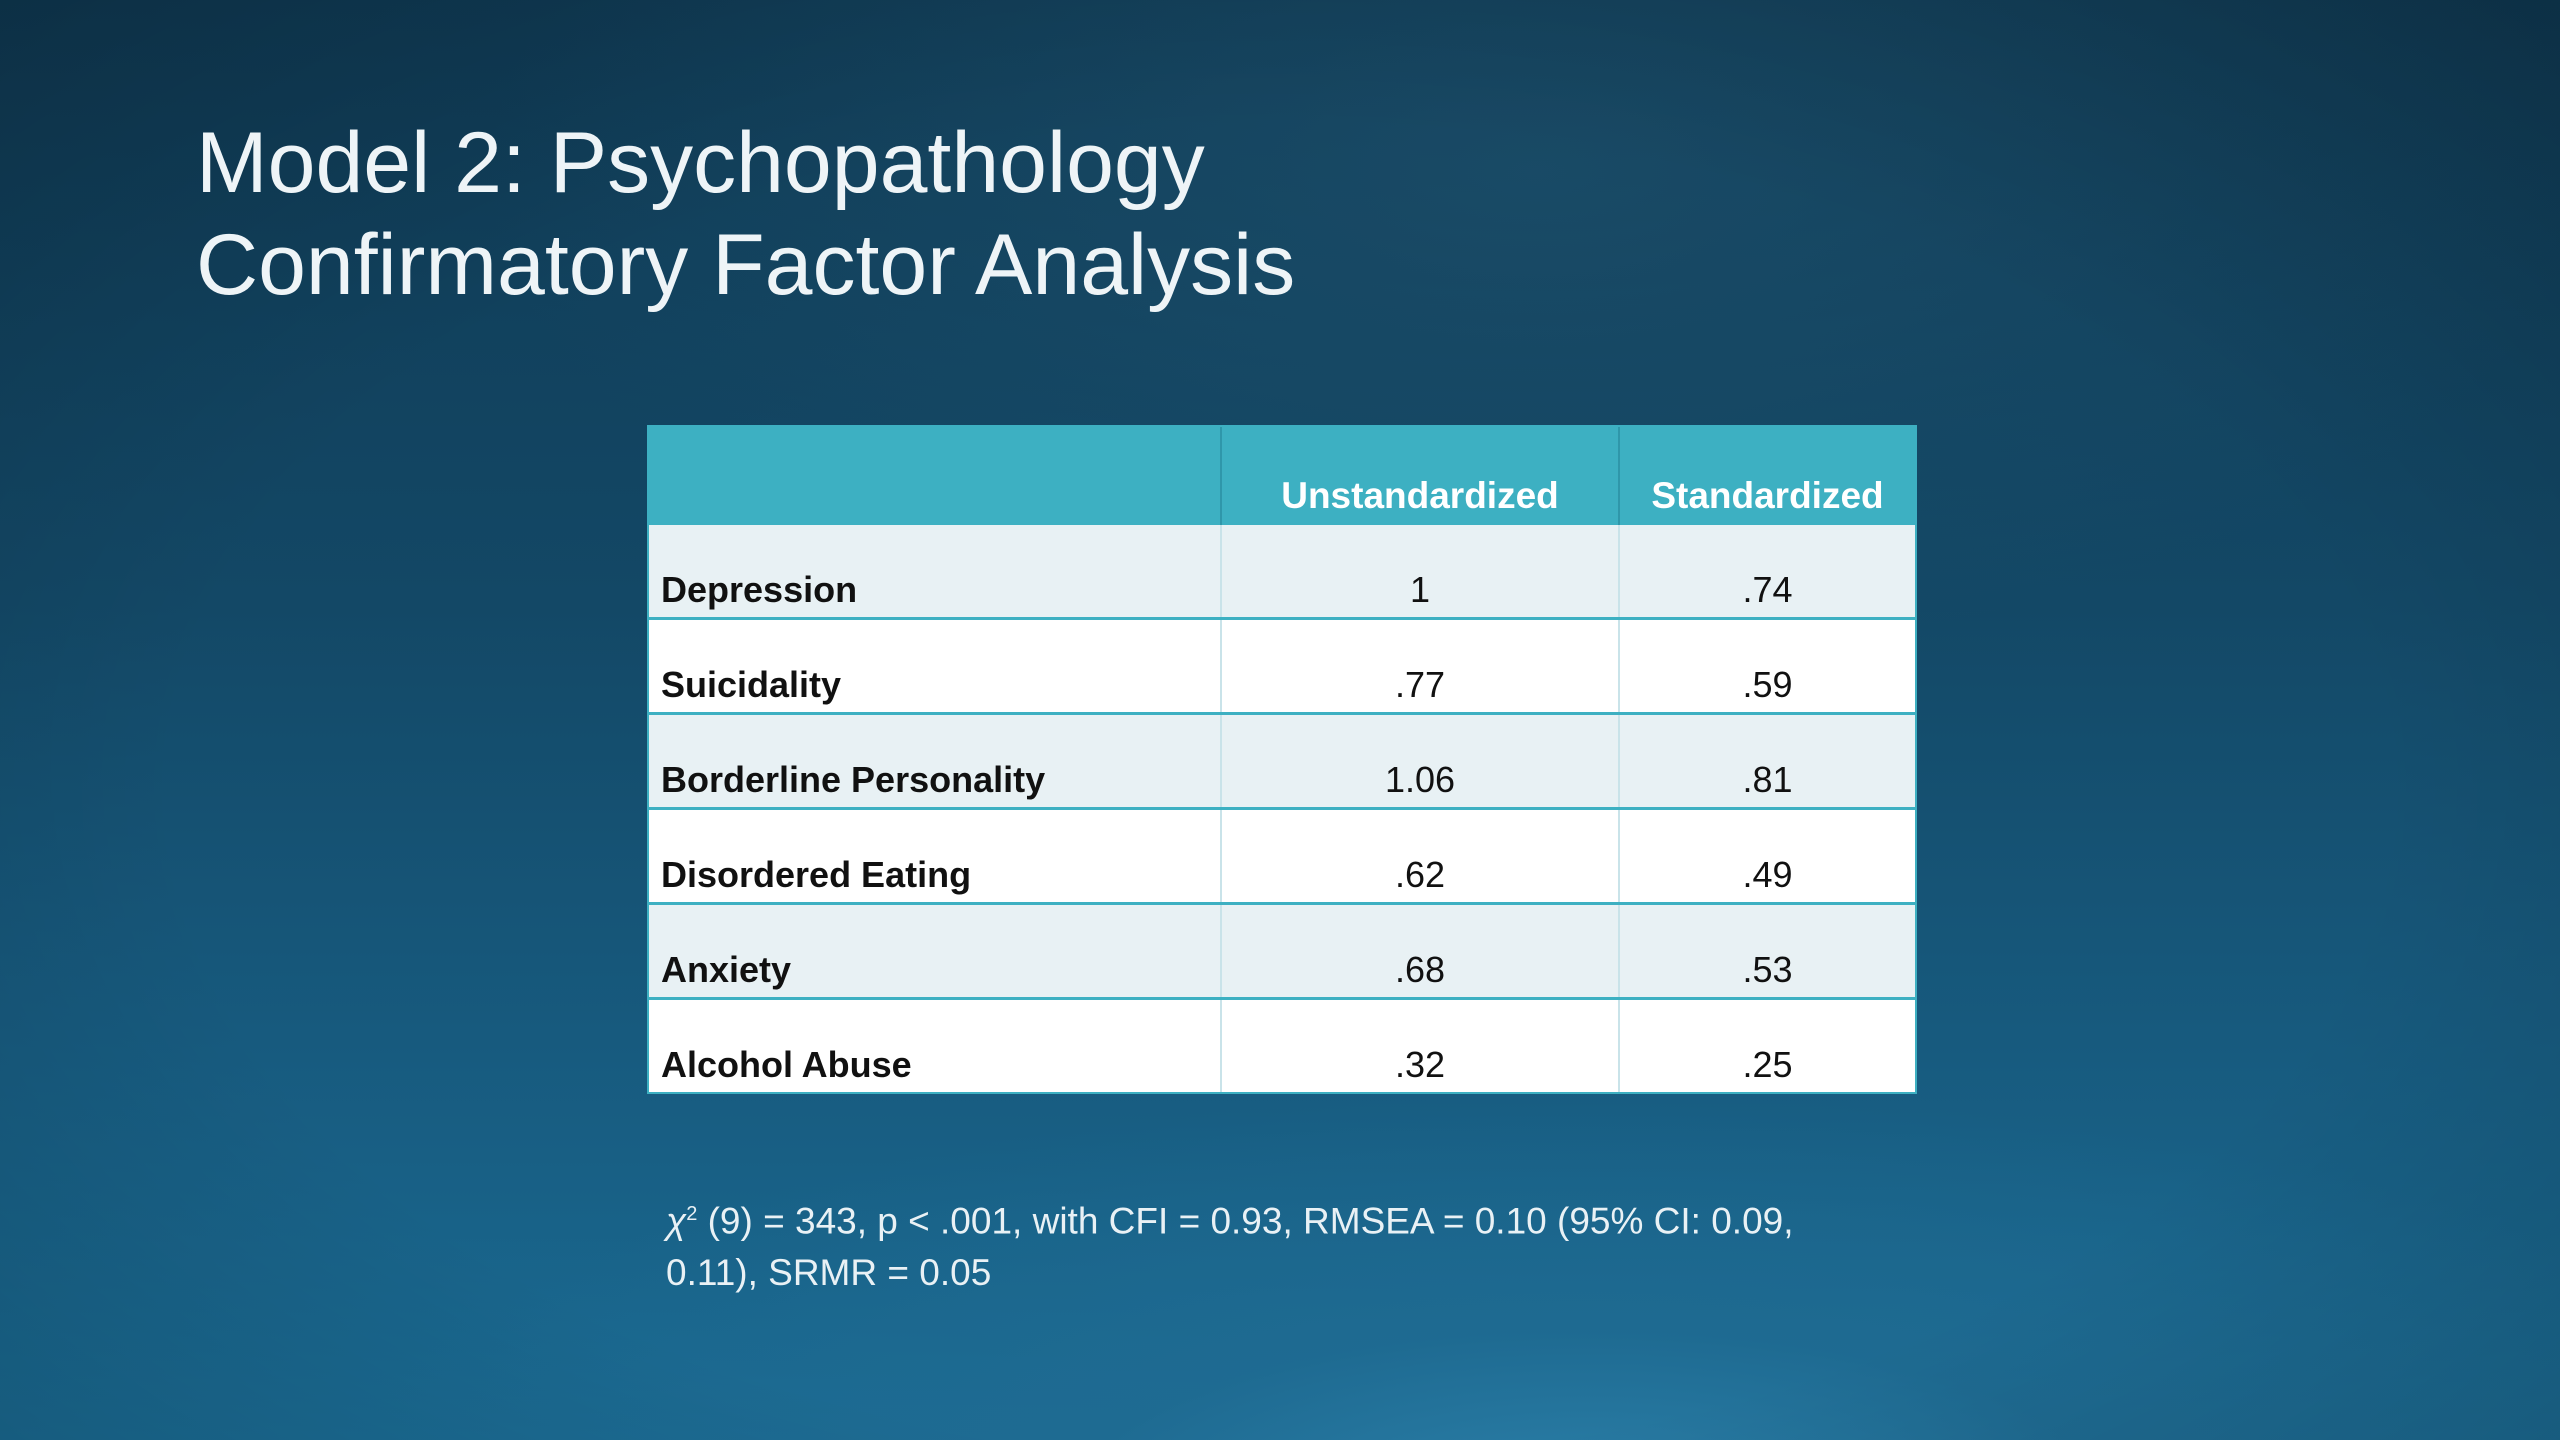 This screenshot has width=2560, height=1440. Describe the element at coordinates (1766, 760) in the screenshot. I see `standardized-value: .81` at that location.